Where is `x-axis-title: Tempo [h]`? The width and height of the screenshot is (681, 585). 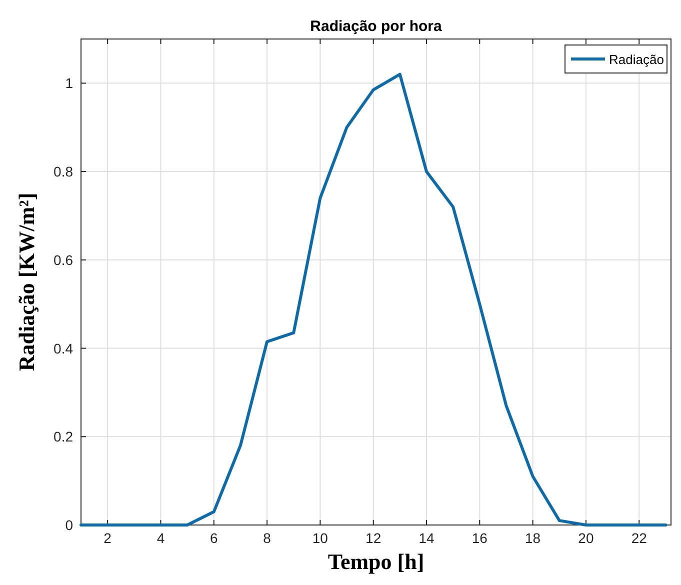
x-axis-title: Tempo [h] is located at coordinates (376, 561).